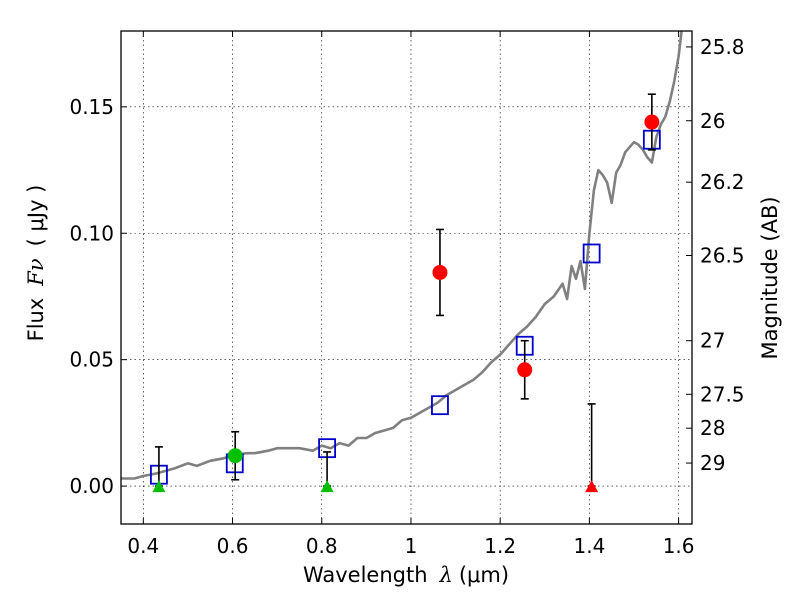 This screenshot has height=600, width=800. What do you see at coordinates (91, 486) in the screenshot?
I see `y-tick-label: 0.00` at bounding box center [91, 486].